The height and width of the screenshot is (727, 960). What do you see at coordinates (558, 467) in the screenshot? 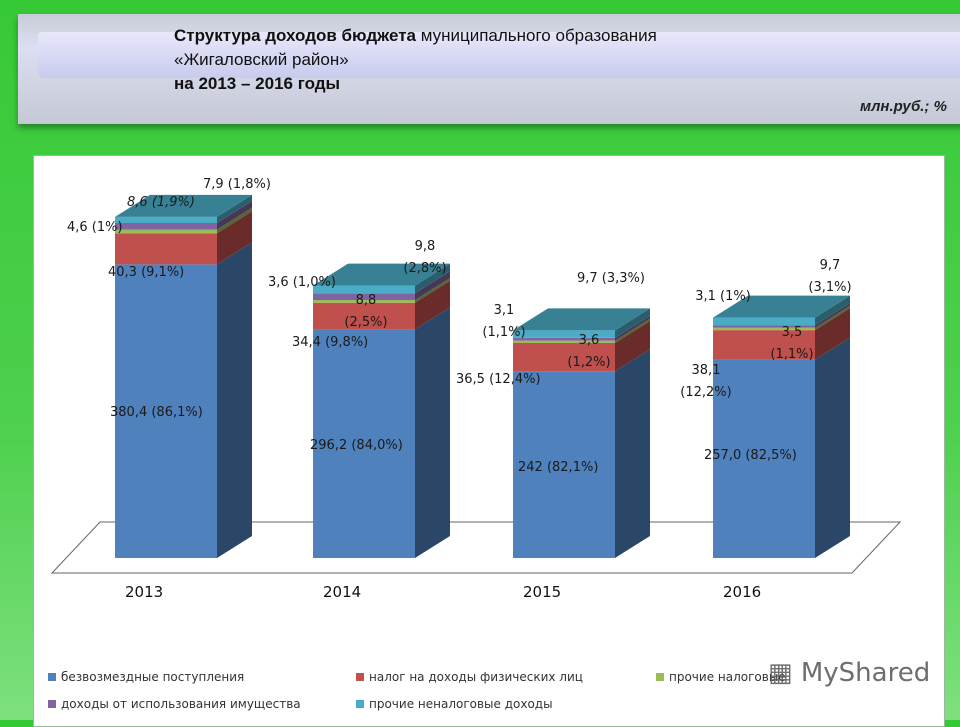
I see `data-label: 242 (82,1%)` at bounding box center [558, 467].